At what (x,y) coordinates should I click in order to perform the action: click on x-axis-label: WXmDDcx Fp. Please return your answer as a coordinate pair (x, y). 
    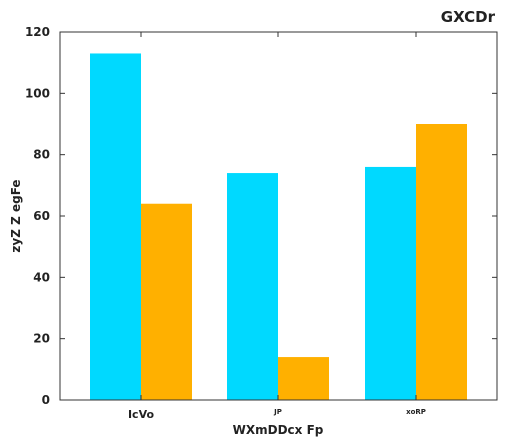
    Looking at the image, I should click on (278, 430).